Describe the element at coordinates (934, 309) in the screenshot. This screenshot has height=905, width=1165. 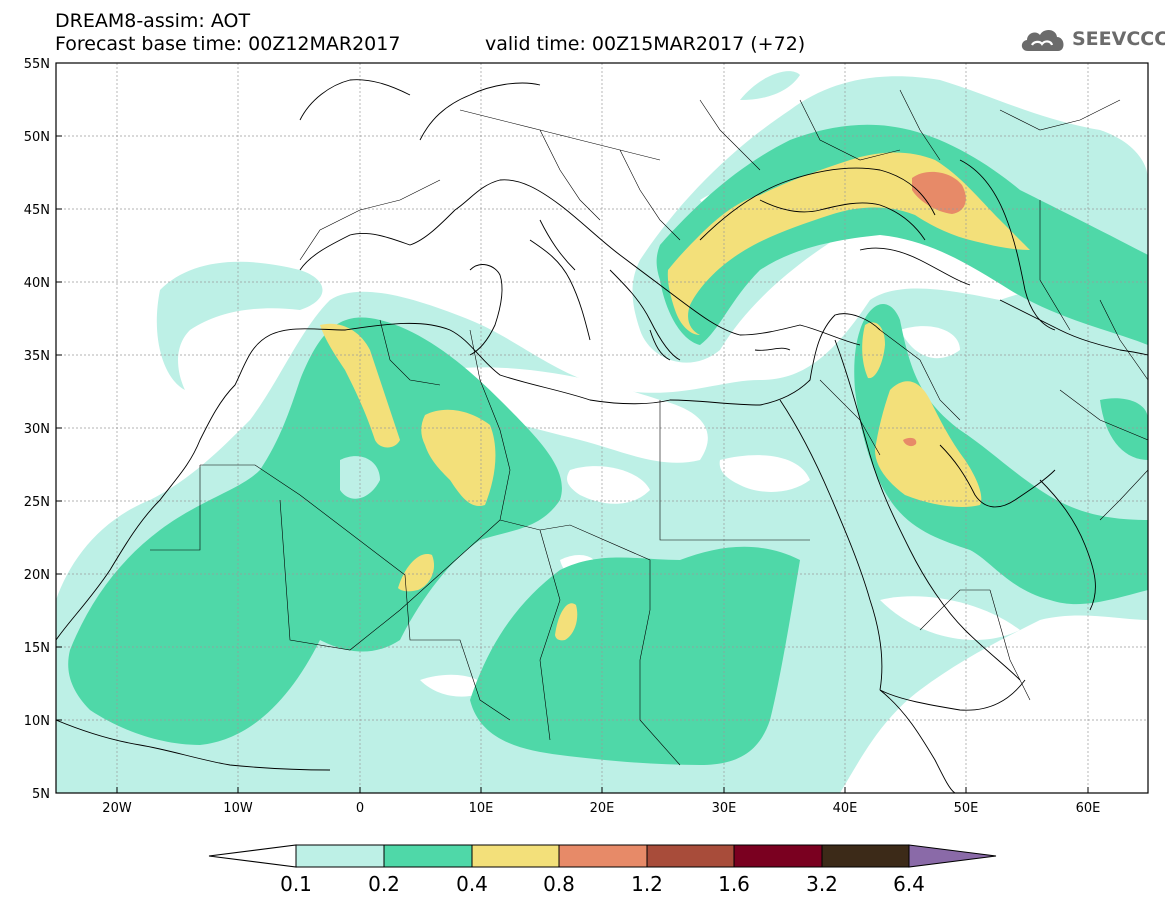
I see `aot-level-0.8` at that location.